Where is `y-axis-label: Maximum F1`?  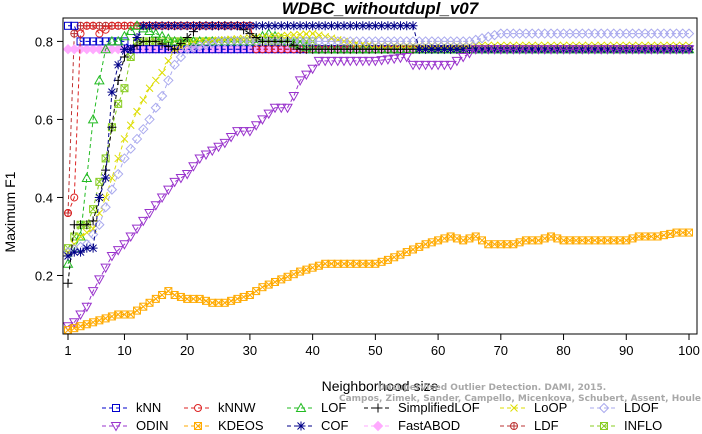 y-axis-label: Maximum F1 is located at coordinates (10, 211).